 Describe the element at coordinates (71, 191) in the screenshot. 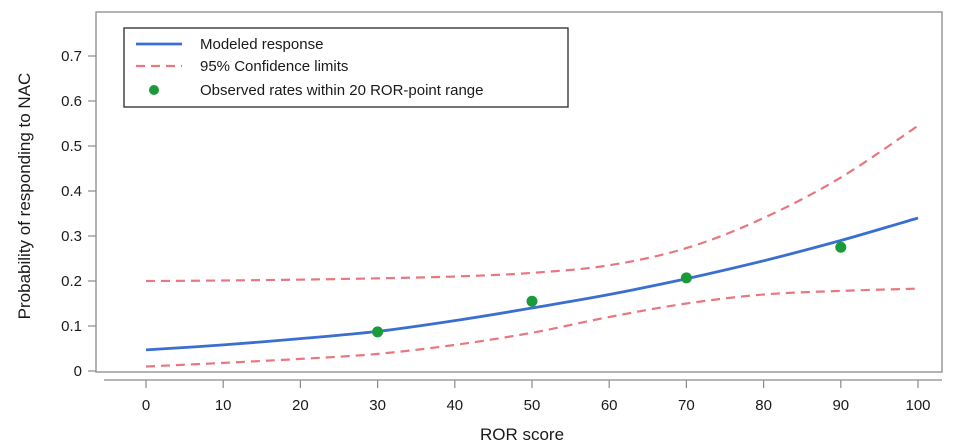

I see `y-tick-label: 0.4` at that location.